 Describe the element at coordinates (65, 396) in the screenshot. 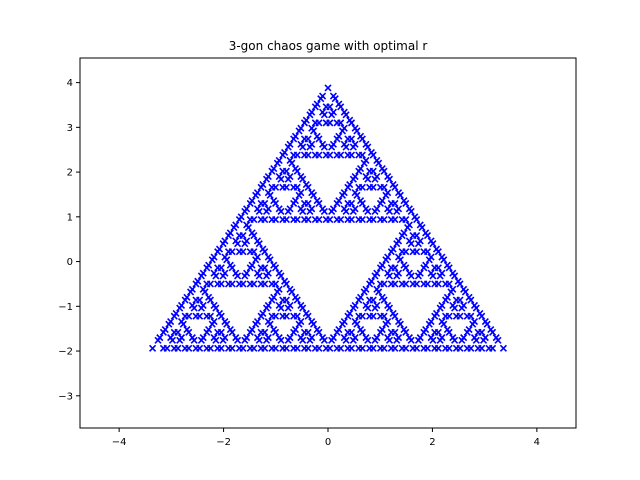

I see `y-tick-label: −3` at that location.